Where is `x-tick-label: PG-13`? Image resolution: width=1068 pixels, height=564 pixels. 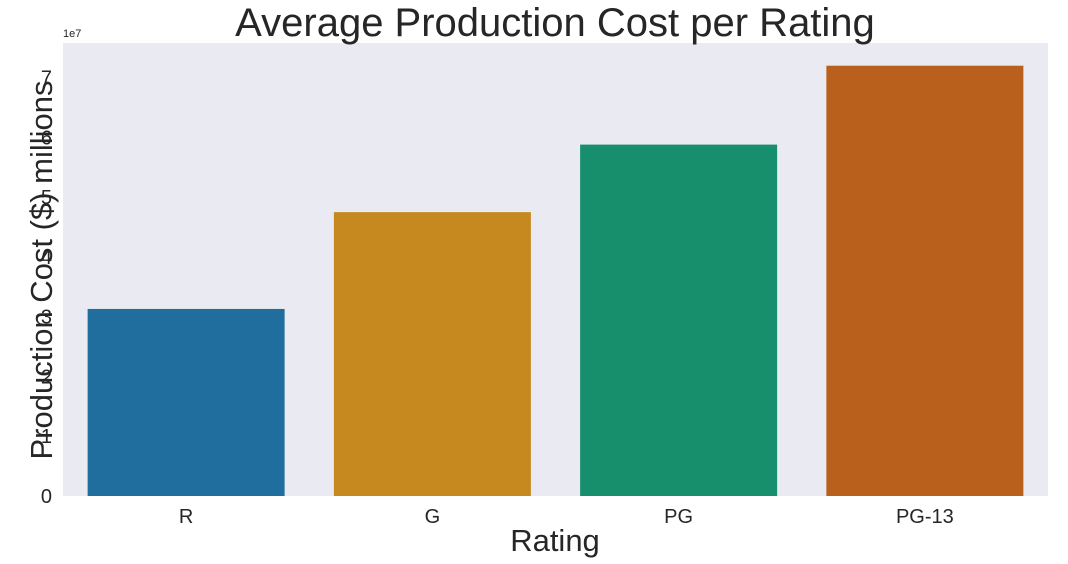 x-tick-label: PG-13 is located at coordinates (925, 517).